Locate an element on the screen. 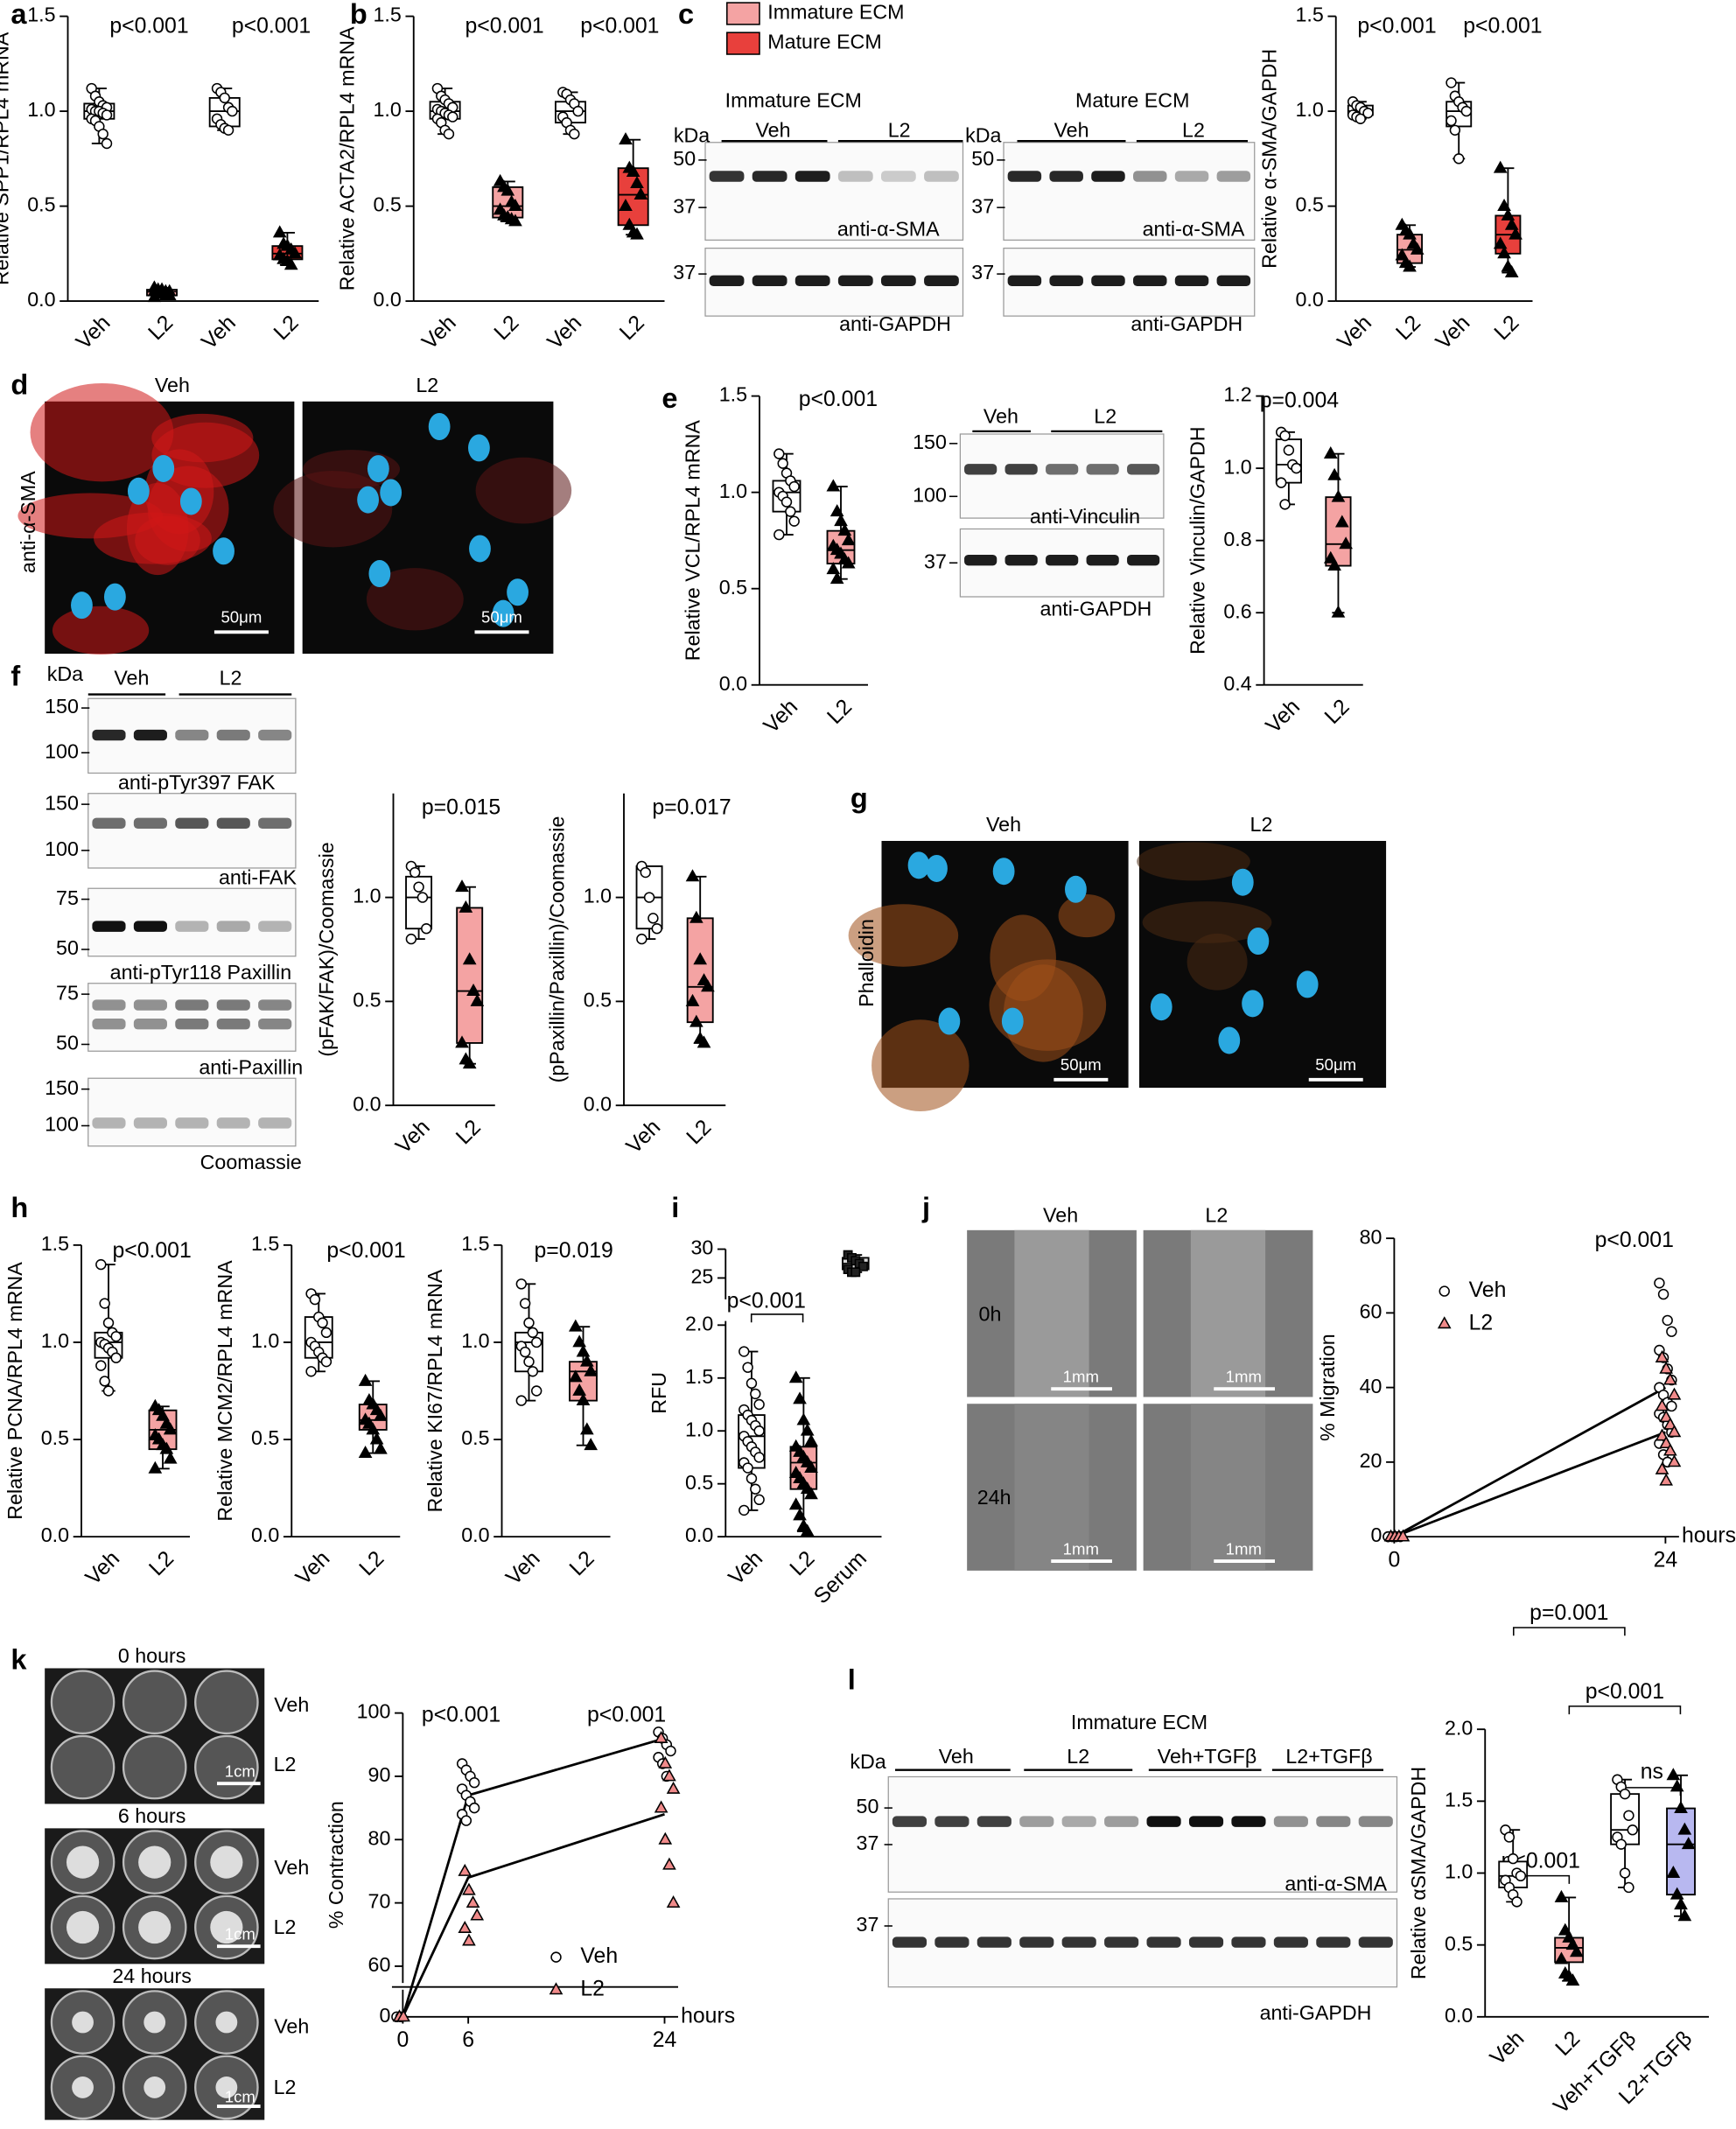 Image resolution: width=1736 pixels, height=2129 pixels. legend-swatch is located at coordinates (743, 13).